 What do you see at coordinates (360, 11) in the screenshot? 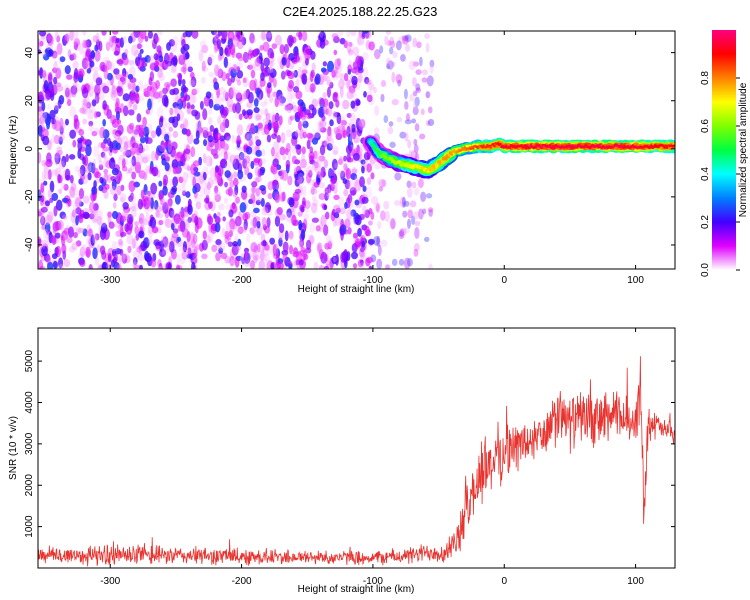
I see `figure-title: C2E4.2025.188.22.25.G23` at bounding box center [360, 11].